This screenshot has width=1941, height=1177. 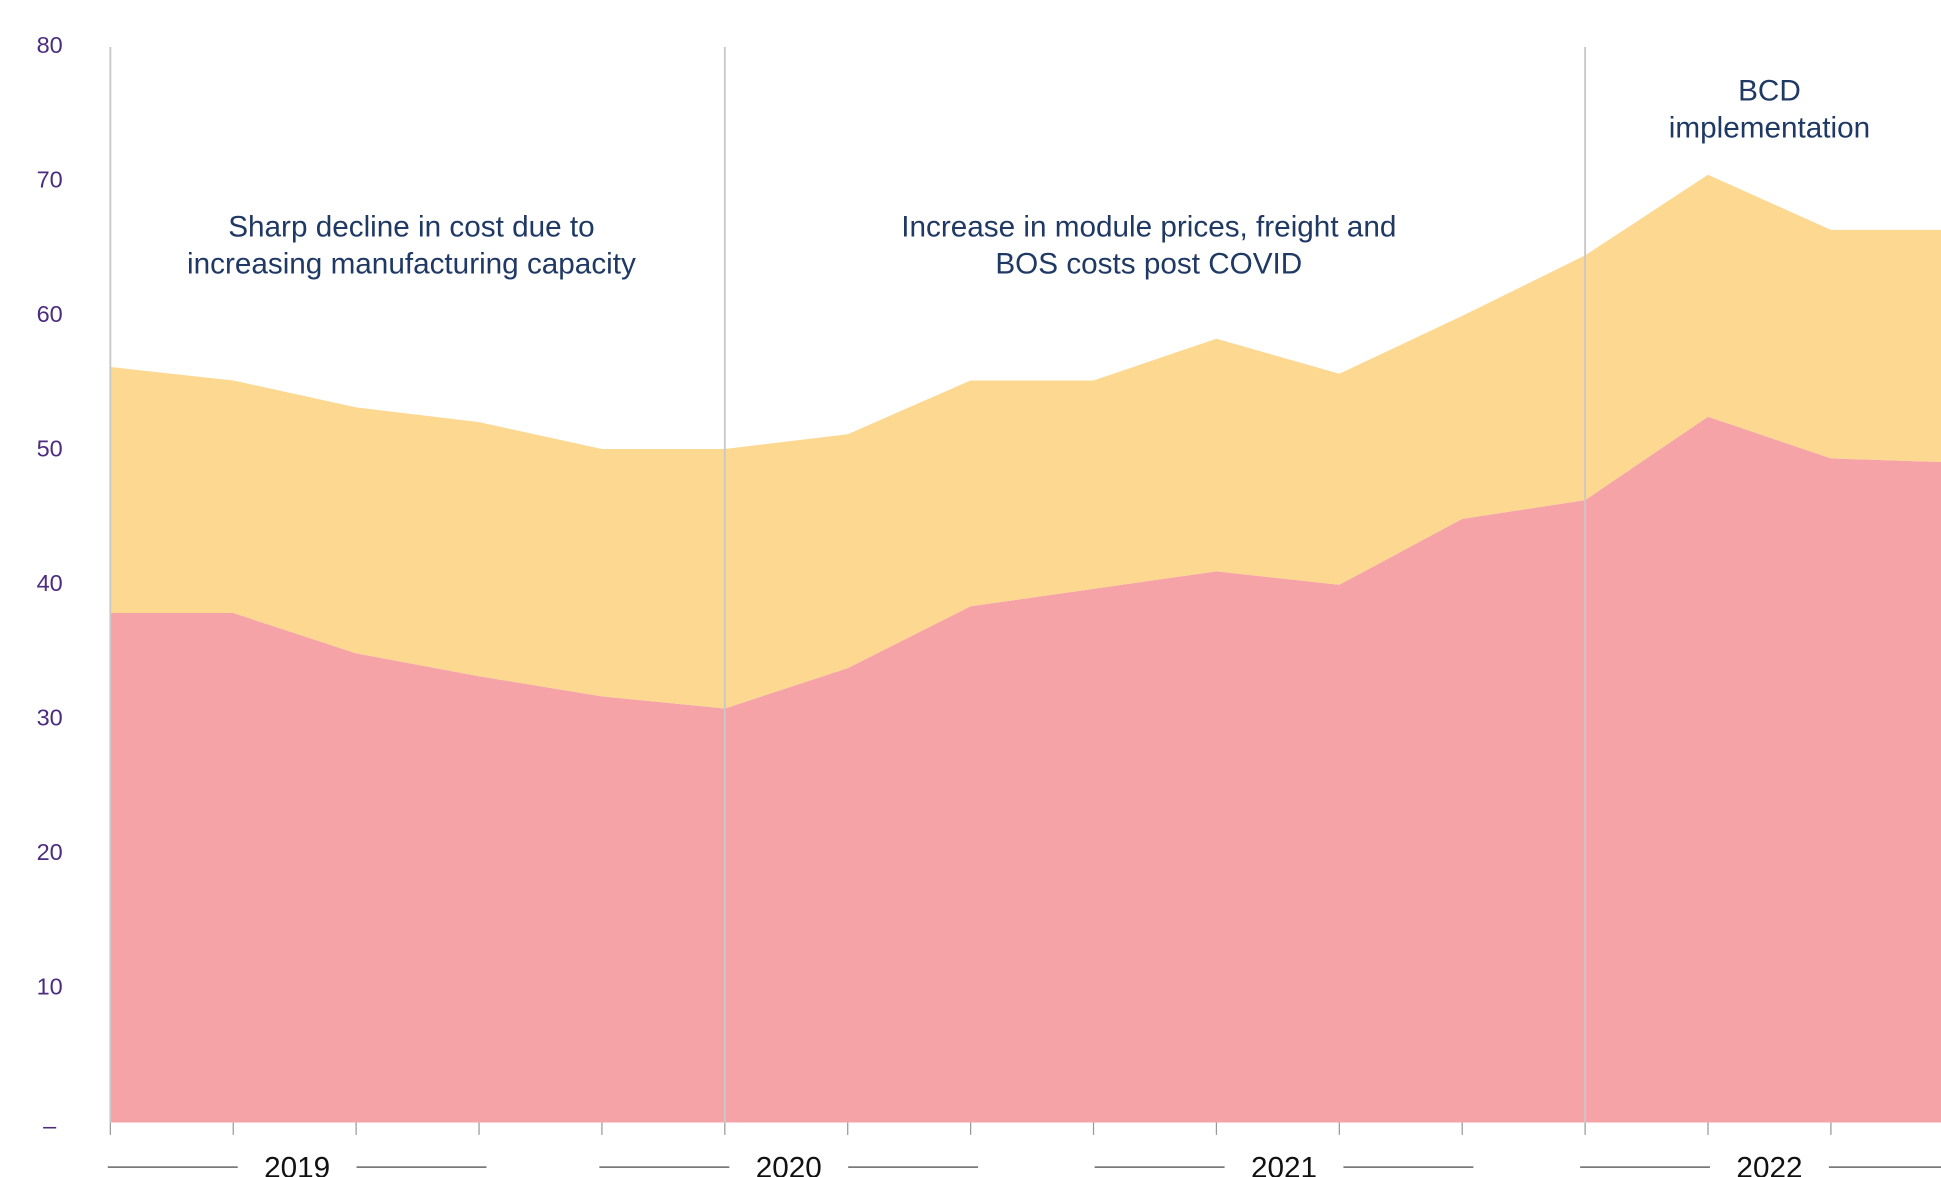 I want to click on y-tick-label: 30, so click(x=50, y=717).